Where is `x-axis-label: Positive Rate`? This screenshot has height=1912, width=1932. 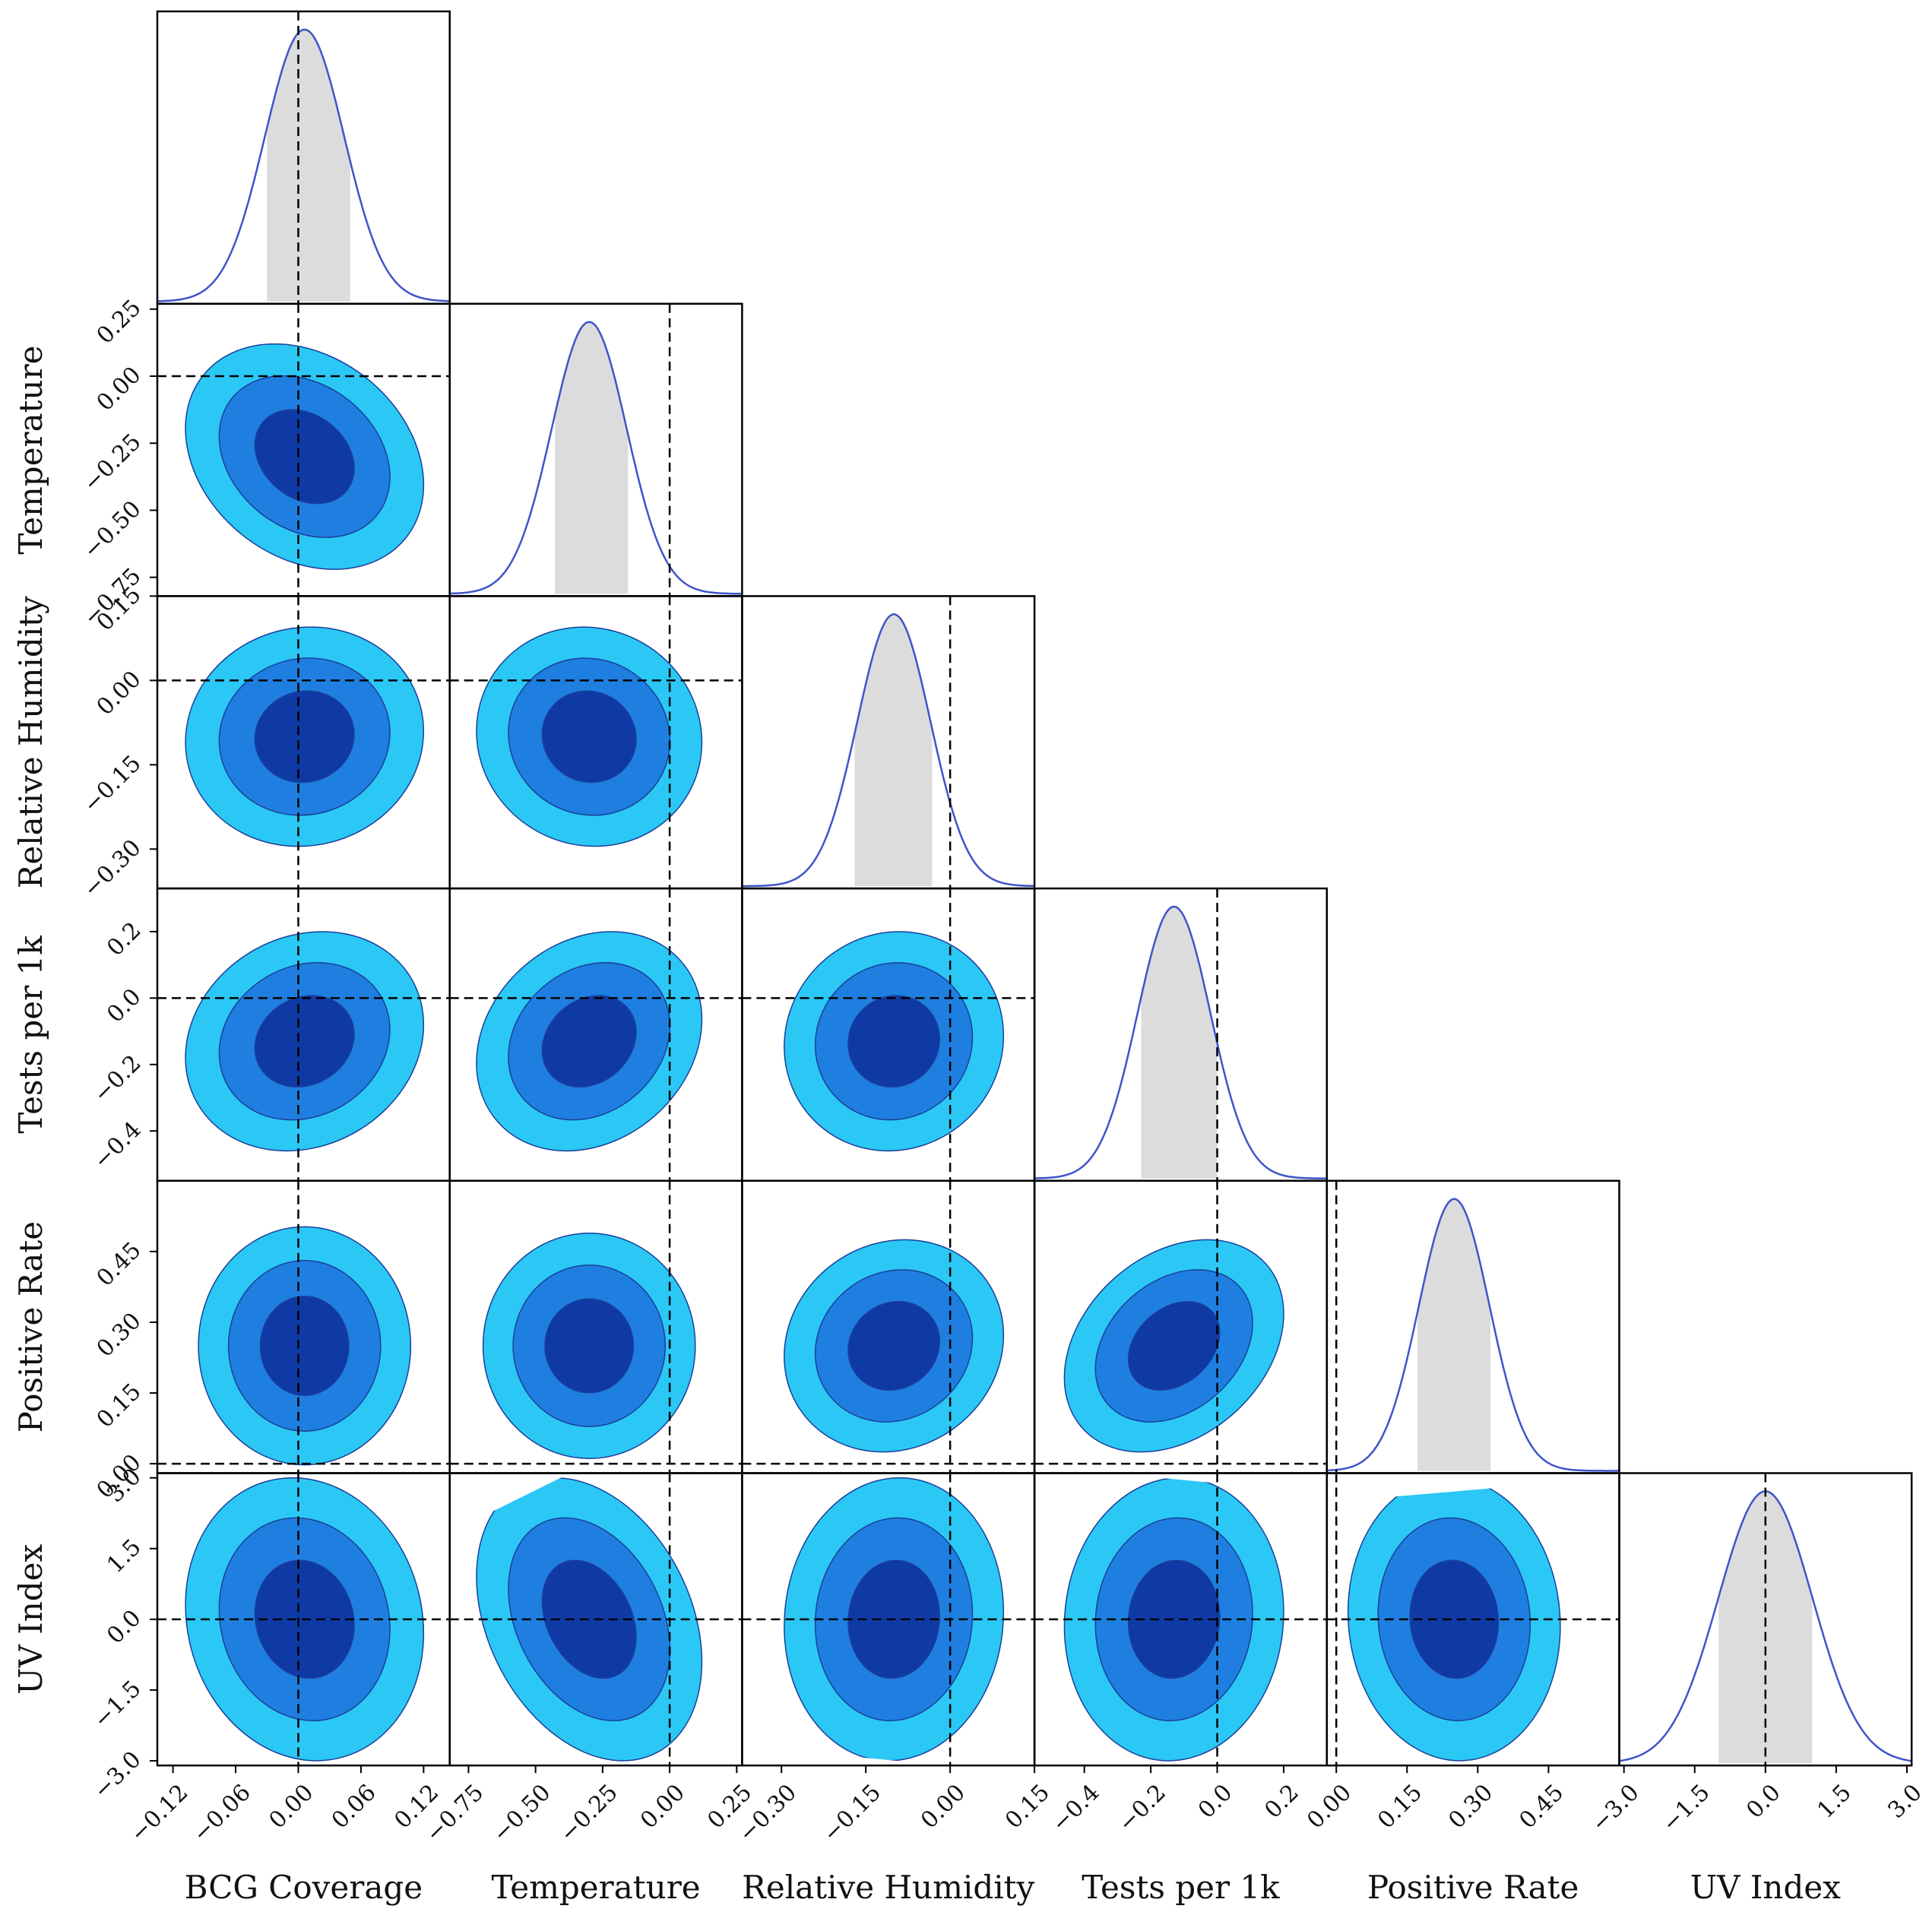 x-axis-label: Positive Rate is located at coordinates (1473, 1887).